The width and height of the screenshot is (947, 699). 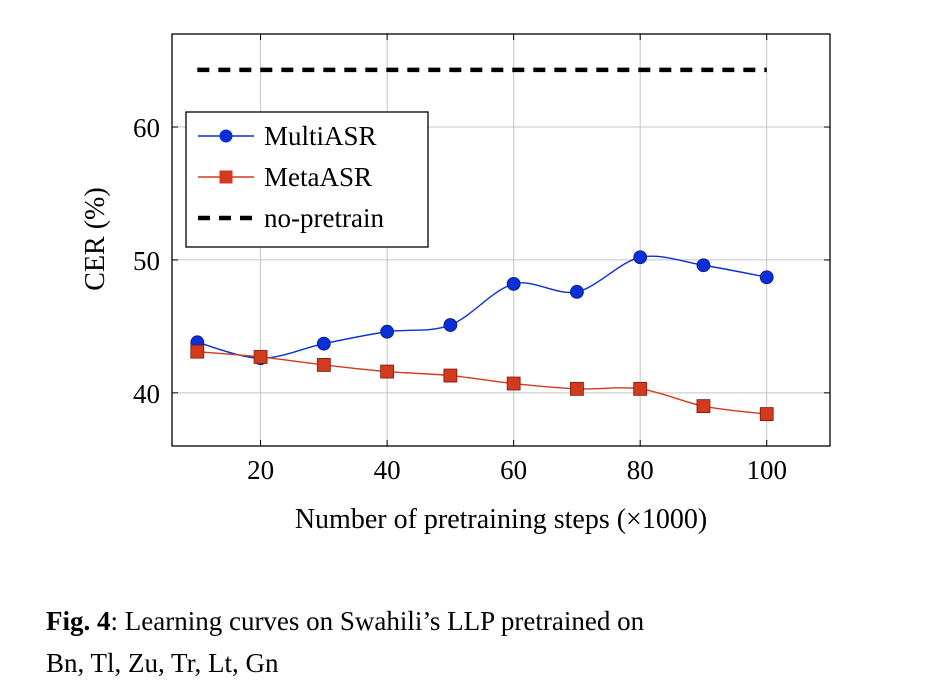 What do you see at coordinates (95, 238) in the screenshot?
I see `y-axis-label: CER (%)` at bounding box center [95, 238].